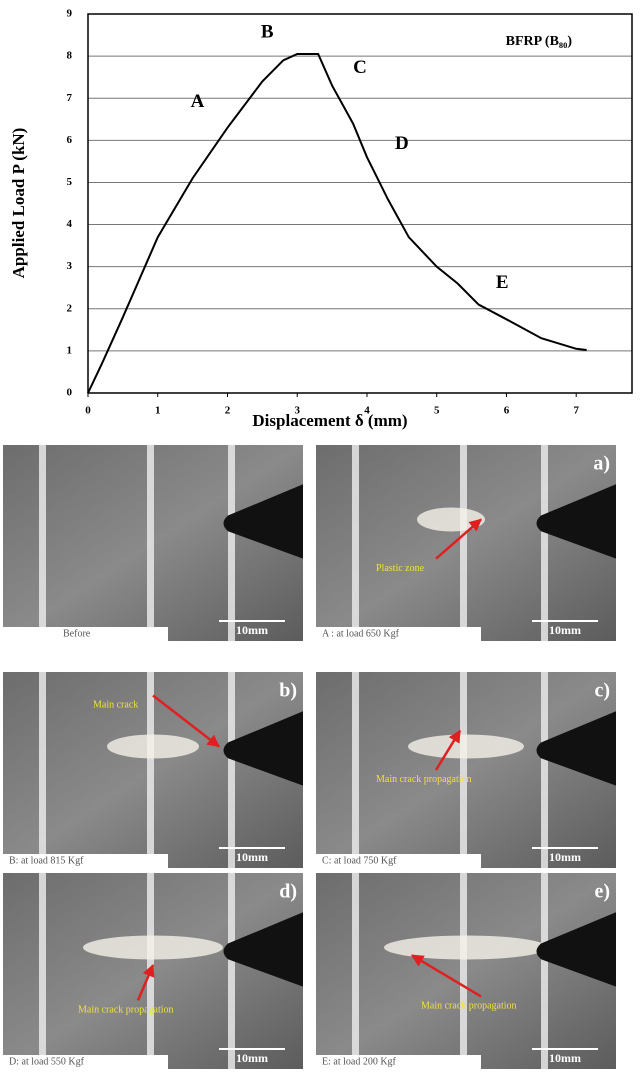 The width and height of the screenshot is (640, 1072). Describe the element at coordinates (88, 411) in the screenshot. I see `x-tick-label: 0` at that location.